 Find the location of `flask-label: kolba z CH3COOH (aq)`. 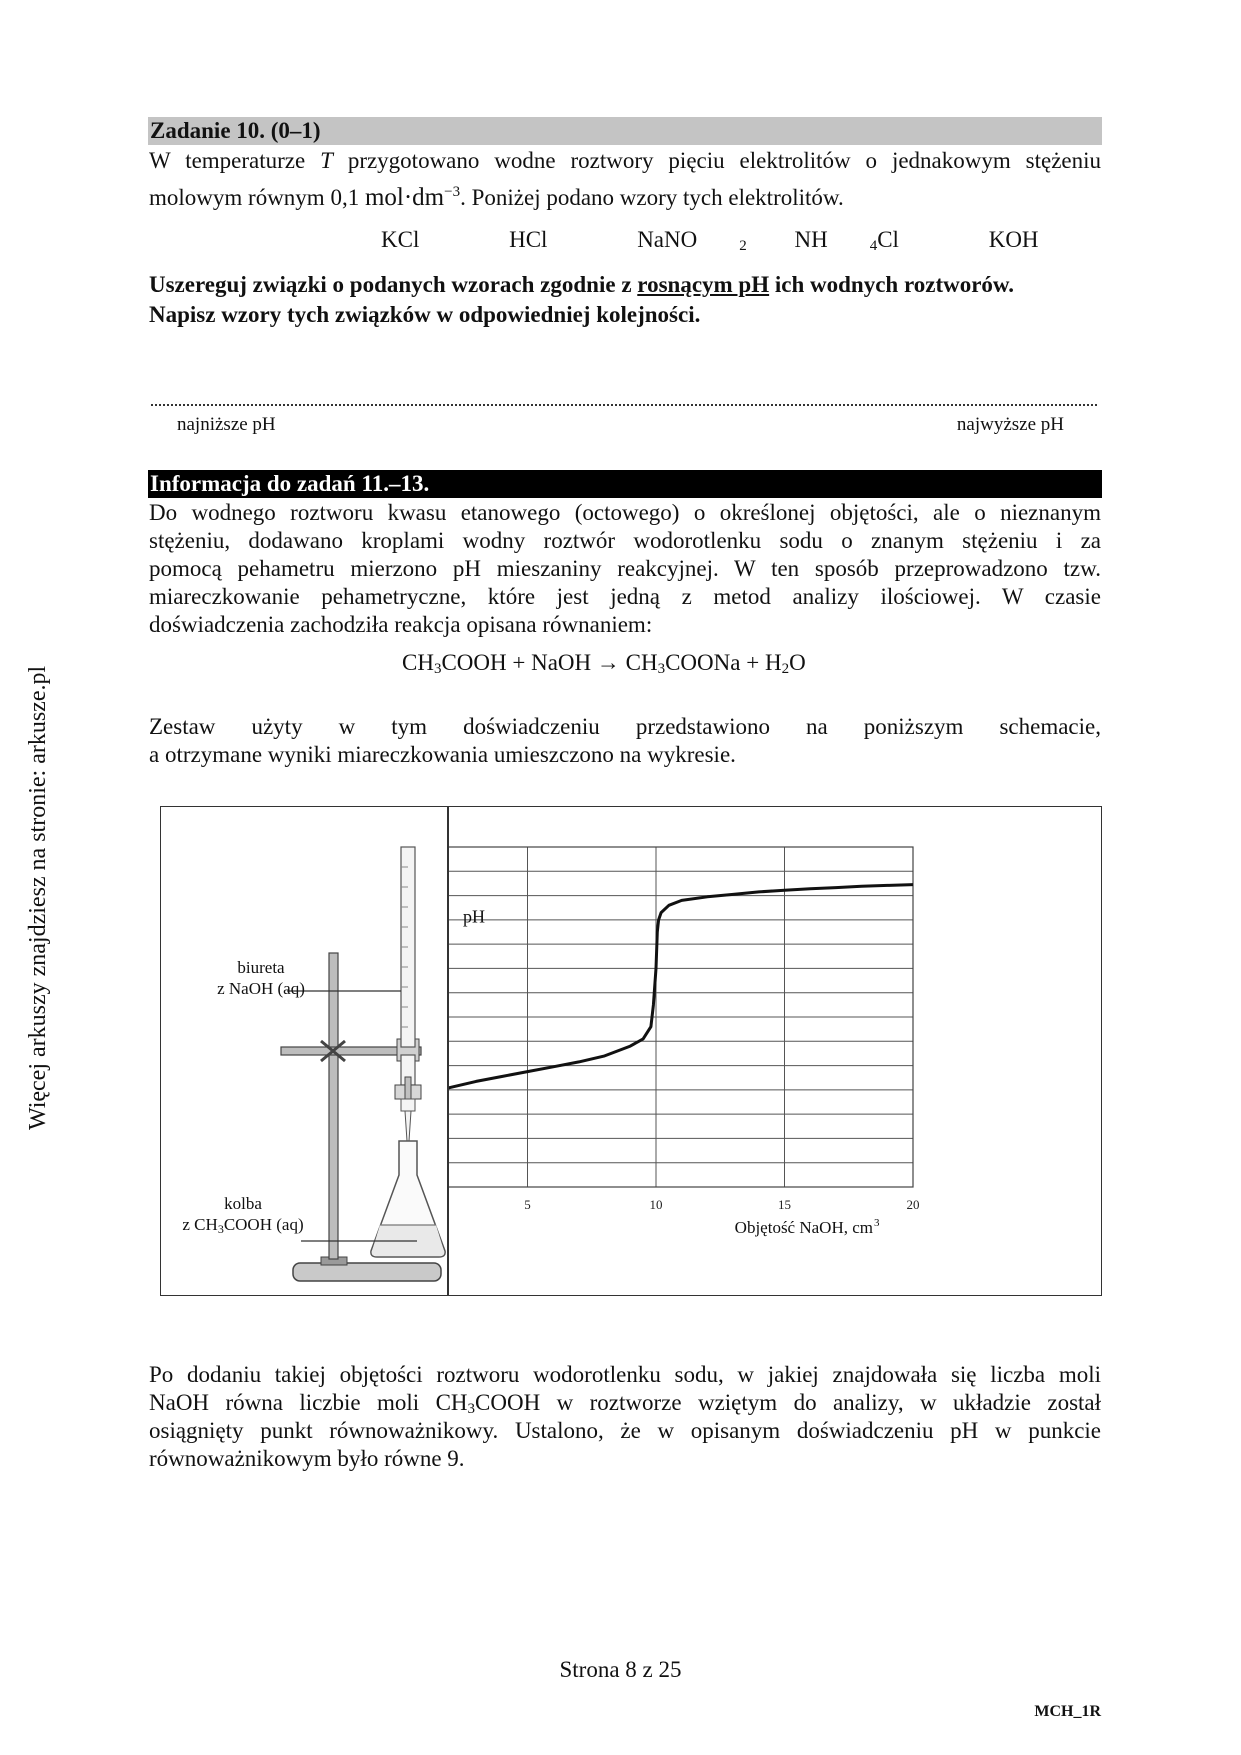

flask-label: kolba z CH3COOH (aq) is located at coordinates (243, 1215).